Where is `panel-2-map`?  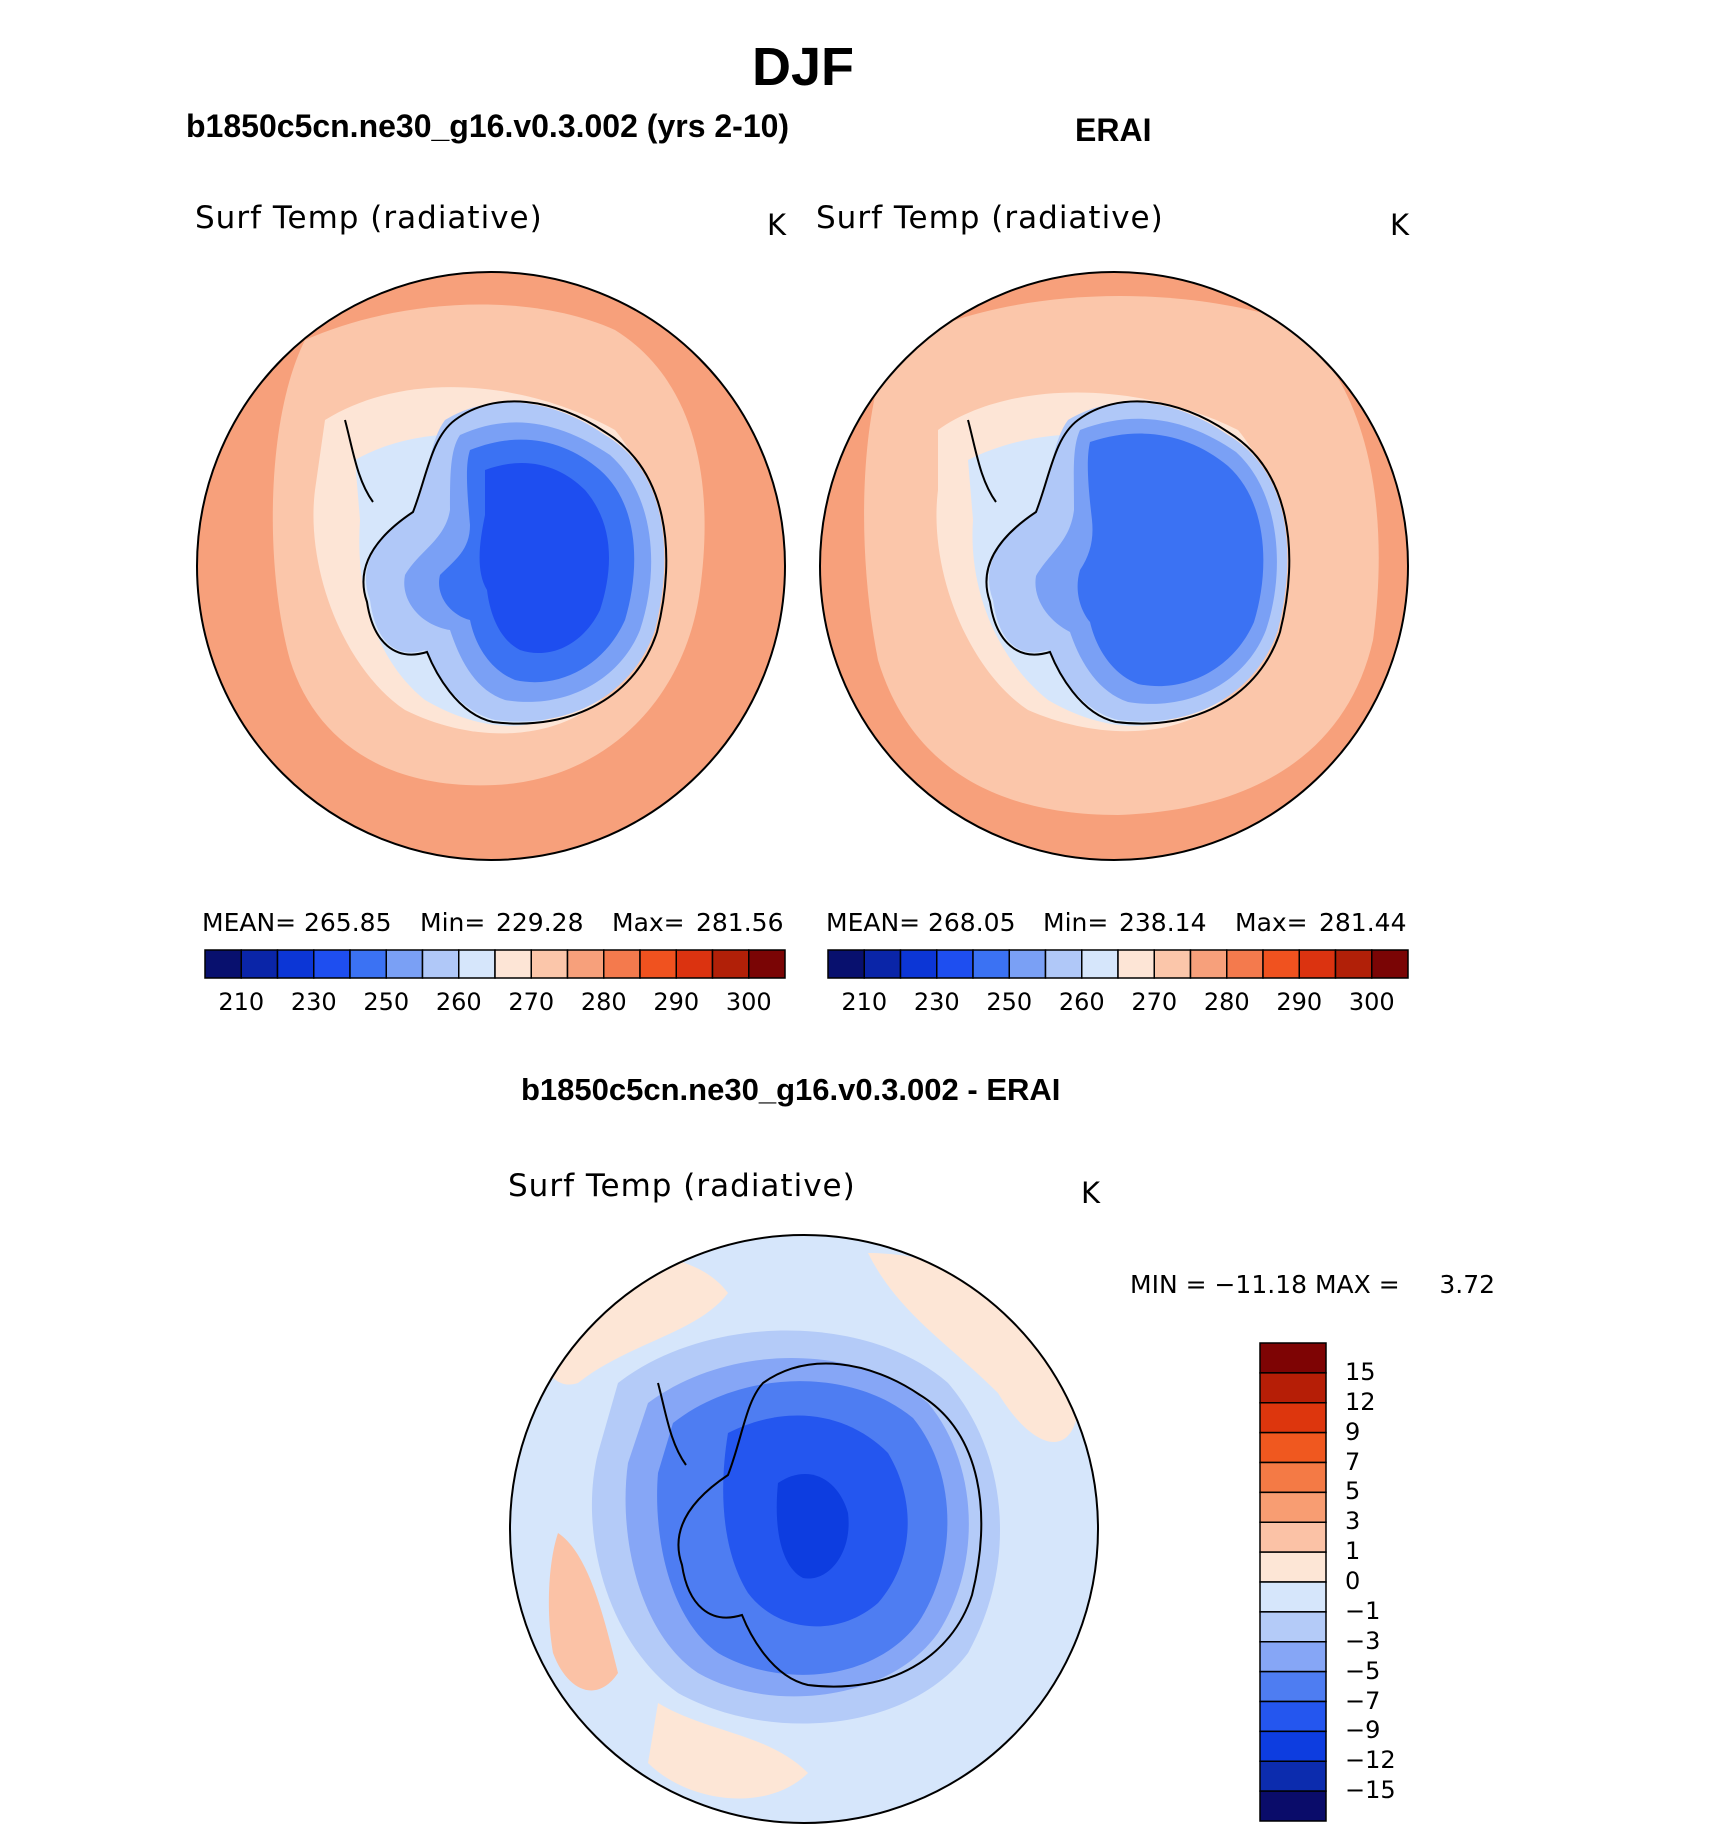
panel-2-map is located at coordinates (1114, 566).